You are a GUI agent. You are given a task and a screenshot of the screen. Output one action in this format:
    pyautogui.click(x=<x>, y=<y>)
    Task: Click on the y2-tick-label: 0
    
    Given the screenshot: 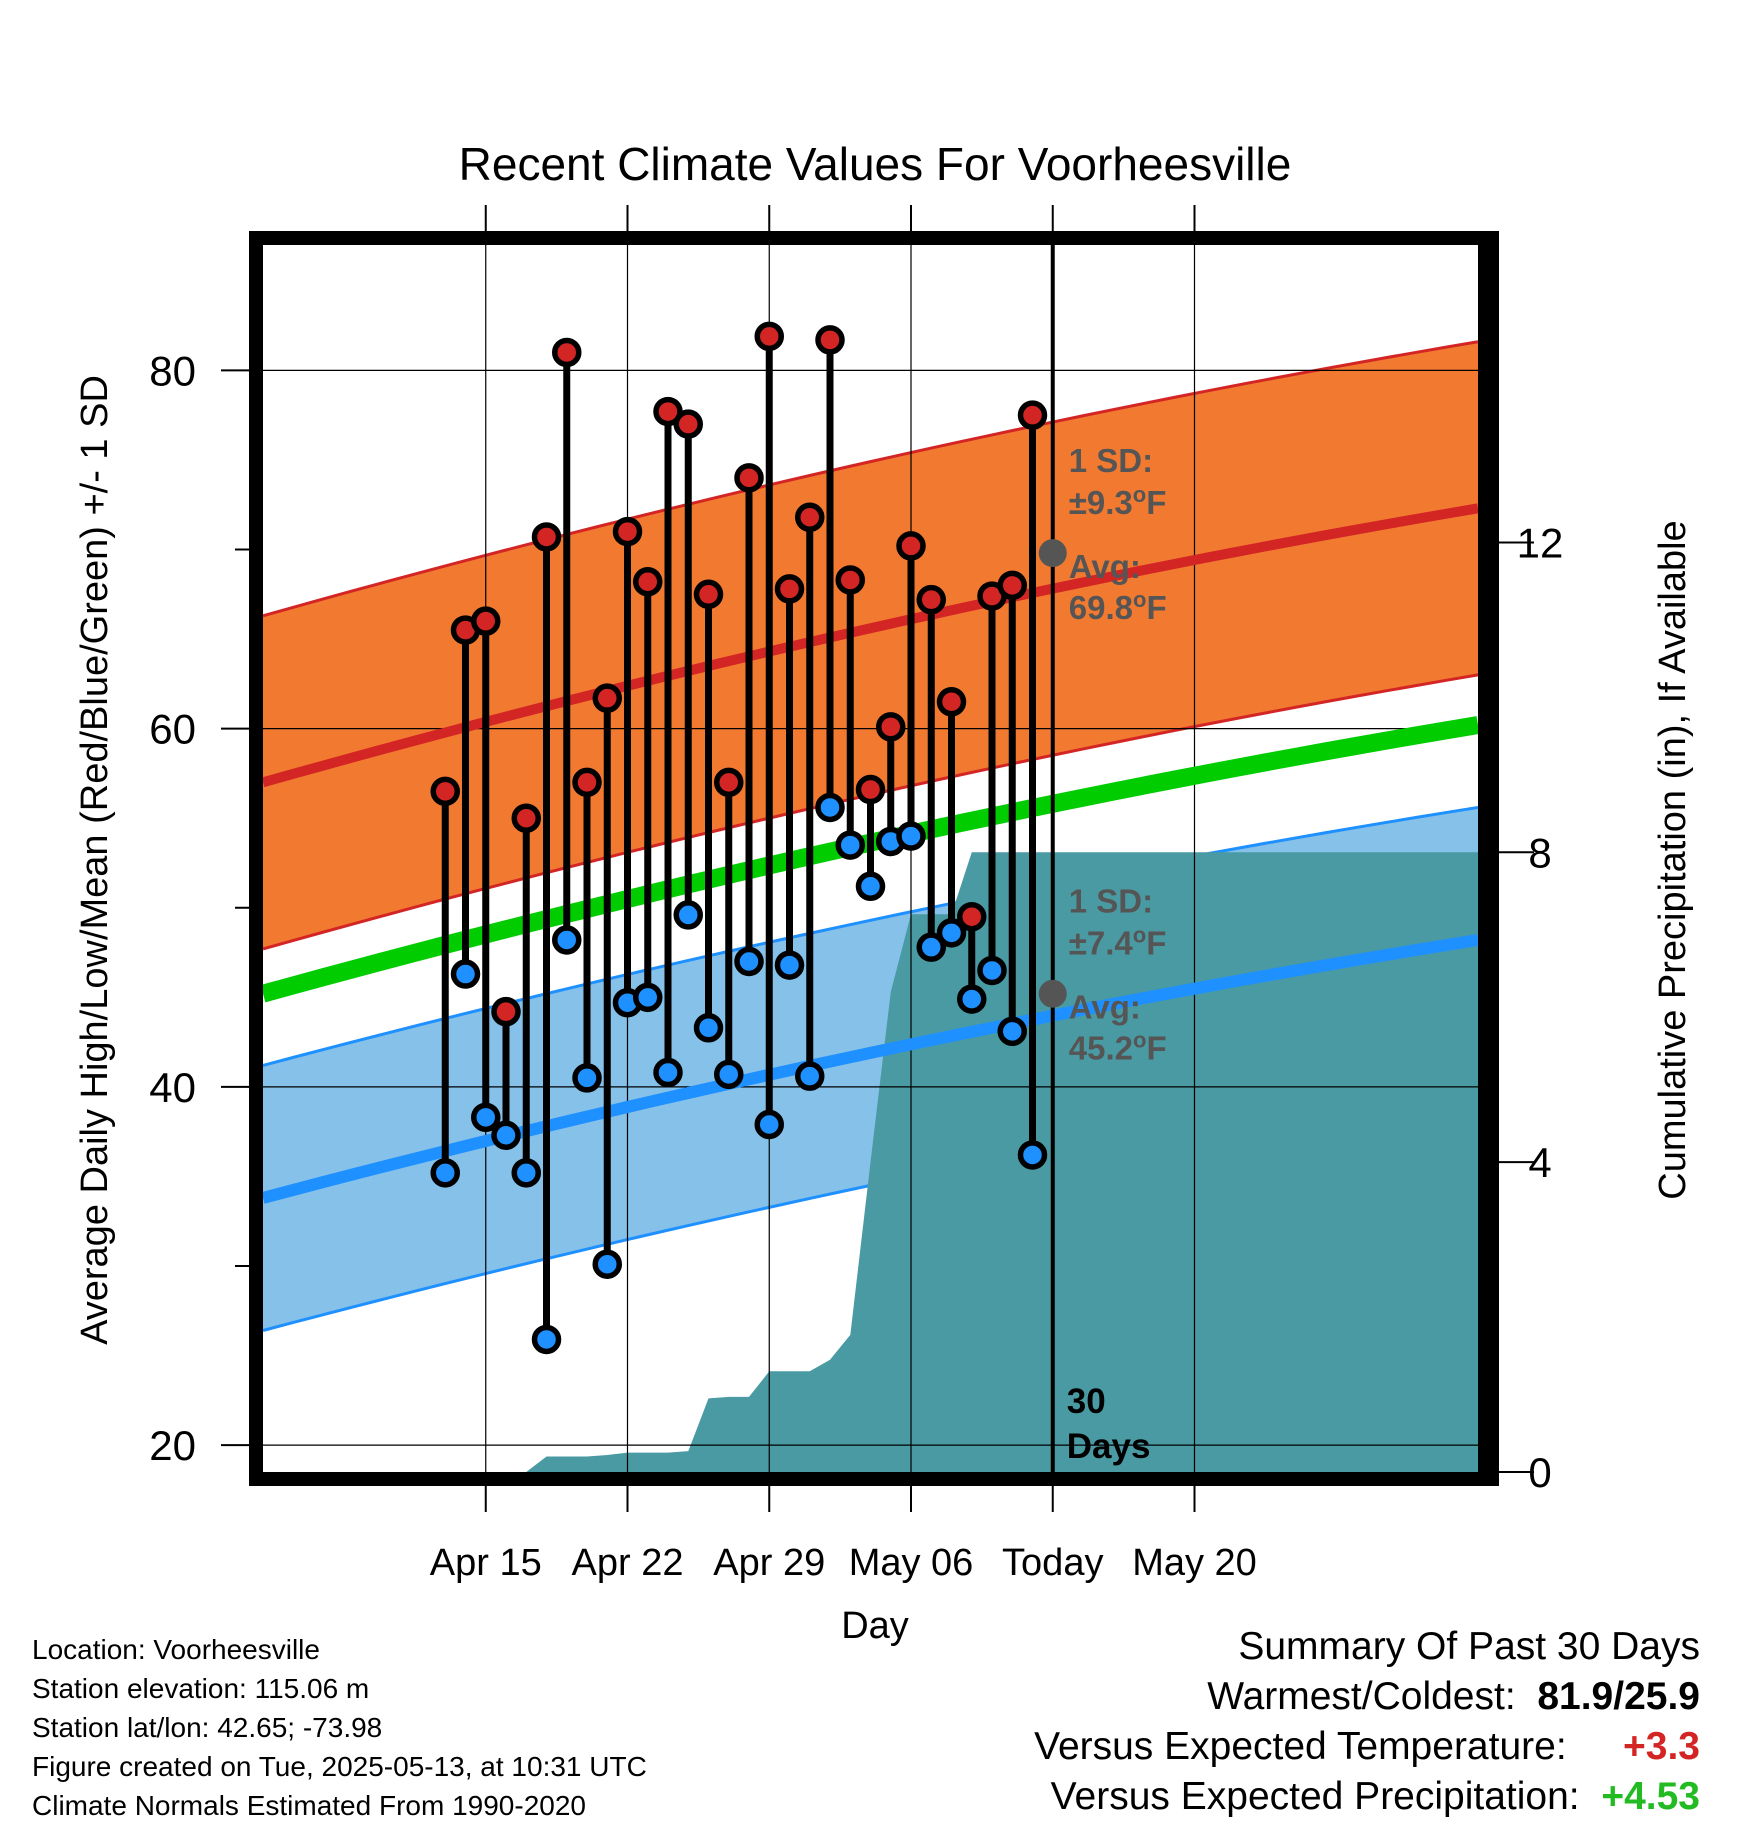 What is the action you would take?
    pyautogui.click(x=1539, y=1472)
    